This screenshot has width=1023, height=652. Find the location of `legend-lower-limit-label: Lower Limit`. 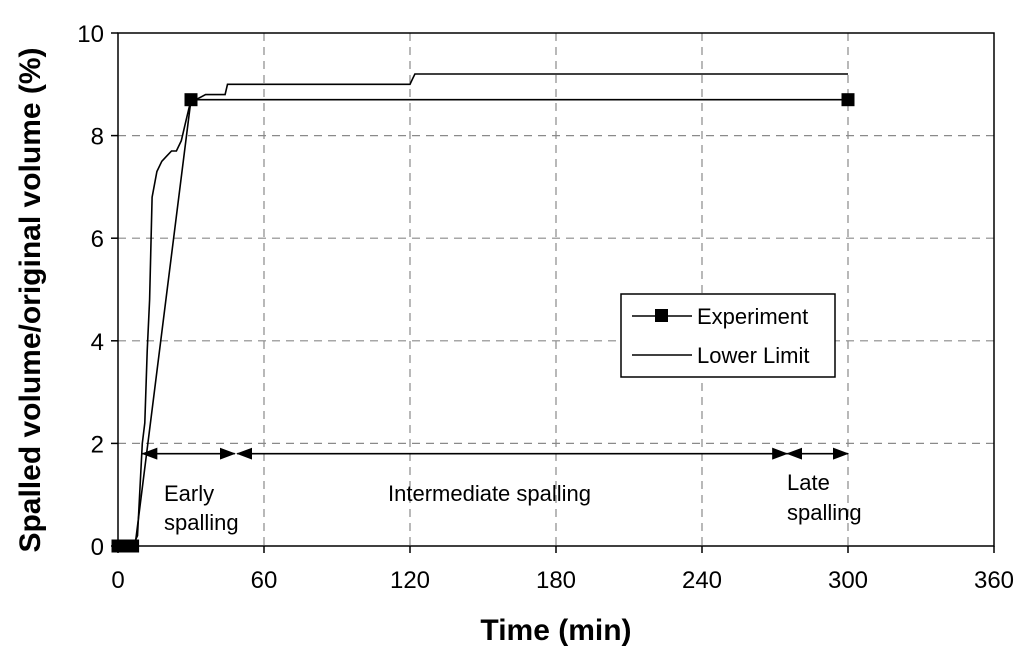

legend-lower-limit-label: Lower Limit is located at coordinates (753, 355).